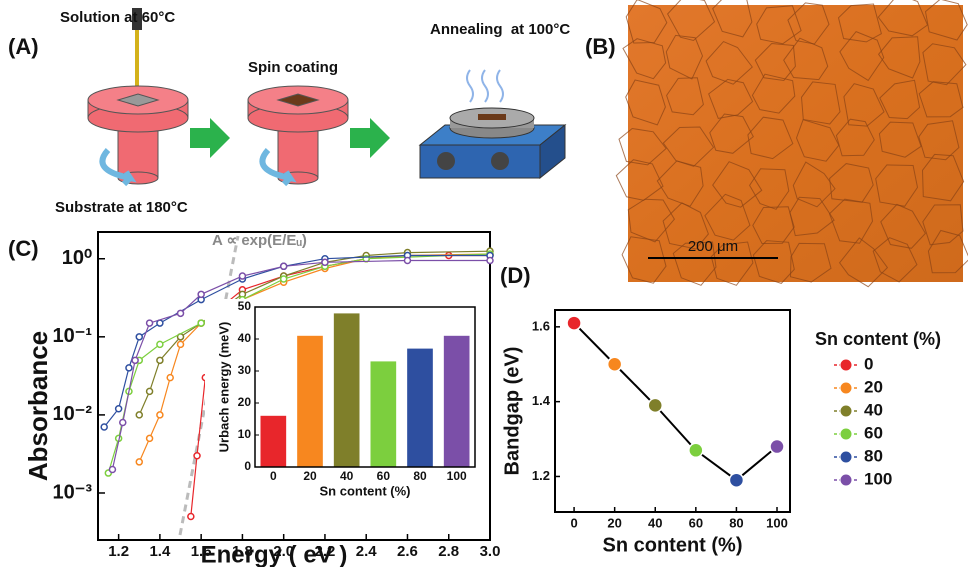 The width and height of the screenshot is (968, 567). What do you see at coordinates (713, 246) in the screenshot?
I see `scale-bar-label: 200 μm` at bounding box center [713, 246].